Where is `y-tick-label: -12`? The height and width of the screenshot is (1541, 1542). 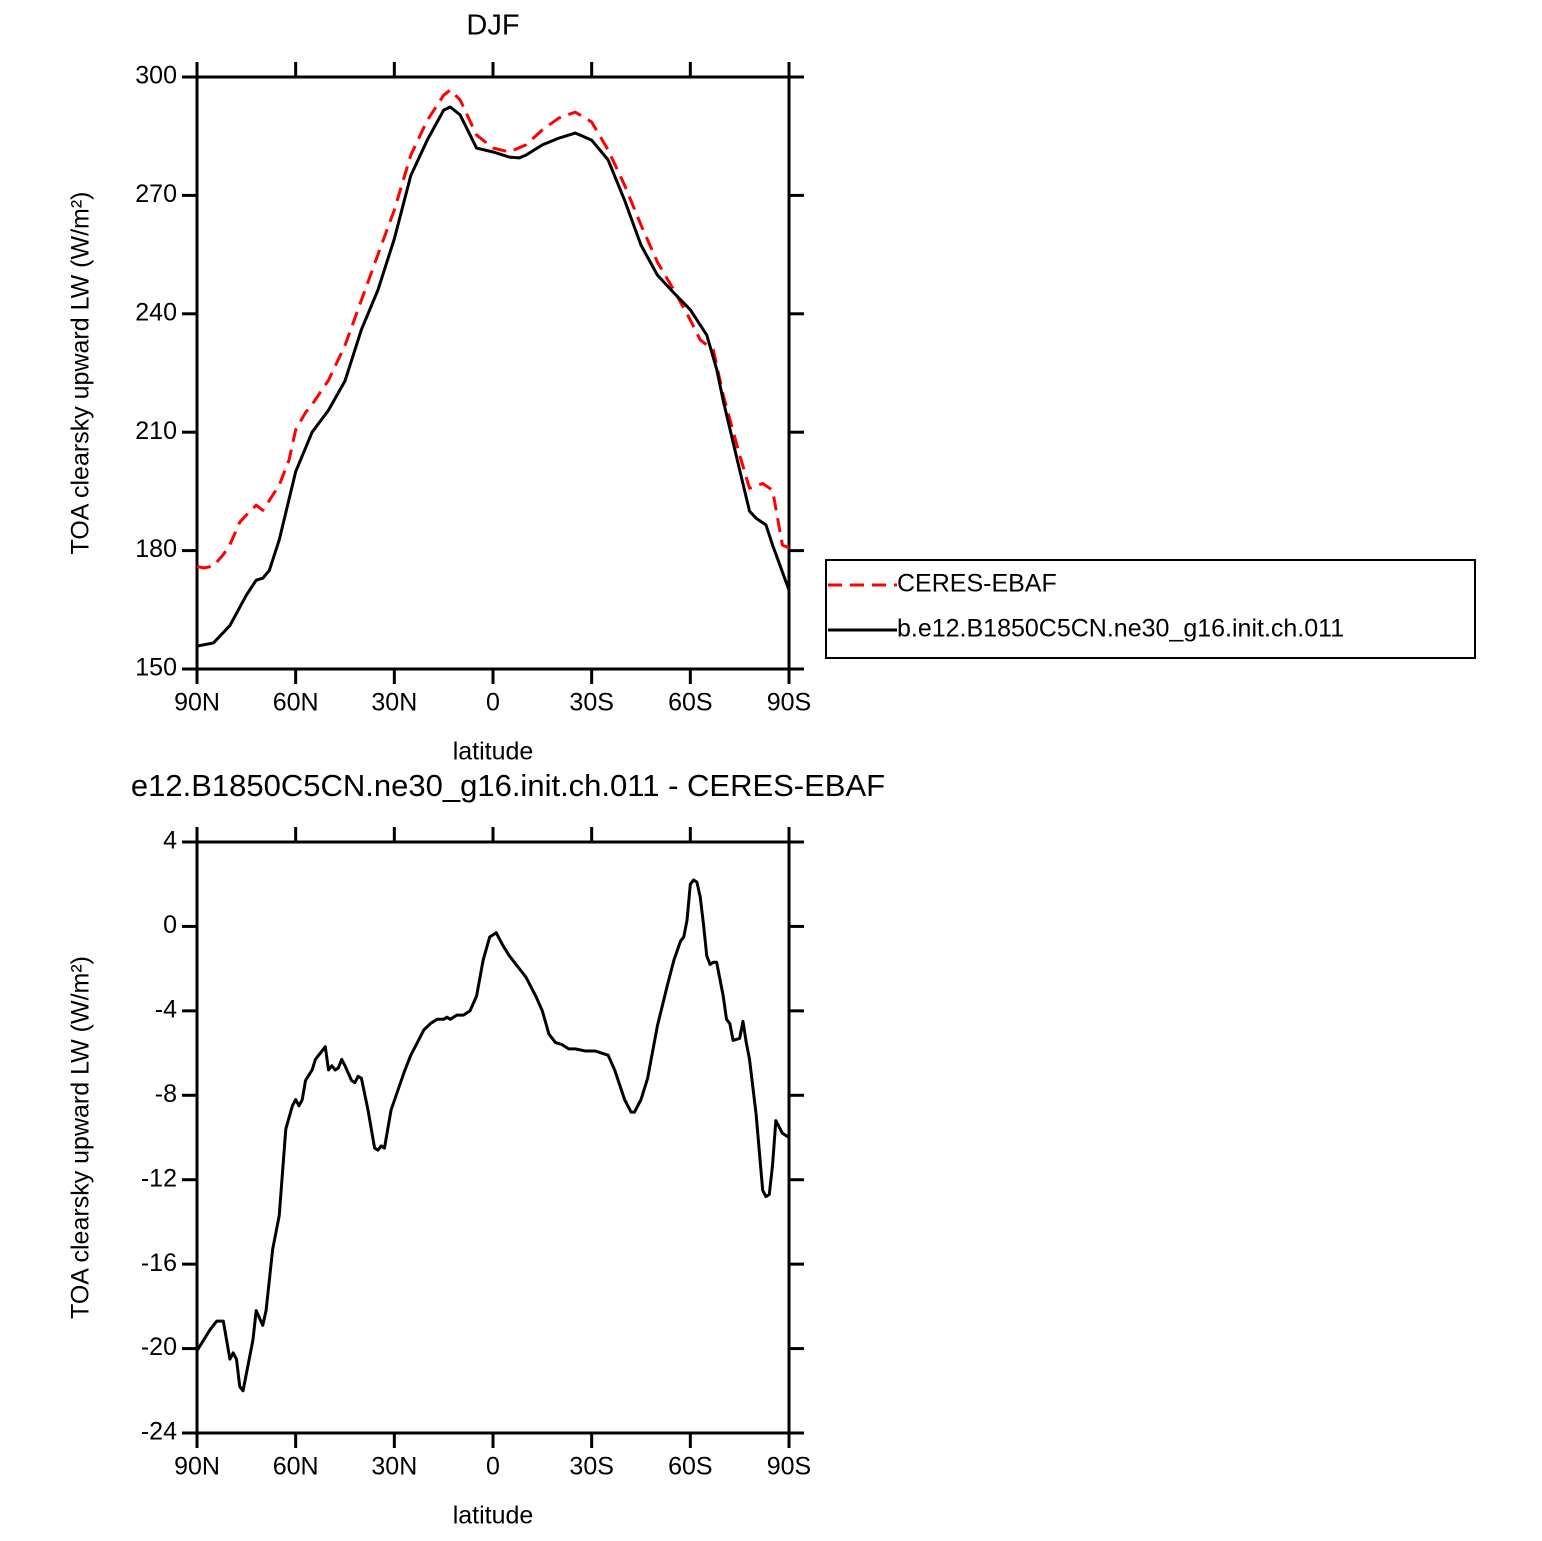 y-tick-label: -12 is located at coordinates (159, 1178).